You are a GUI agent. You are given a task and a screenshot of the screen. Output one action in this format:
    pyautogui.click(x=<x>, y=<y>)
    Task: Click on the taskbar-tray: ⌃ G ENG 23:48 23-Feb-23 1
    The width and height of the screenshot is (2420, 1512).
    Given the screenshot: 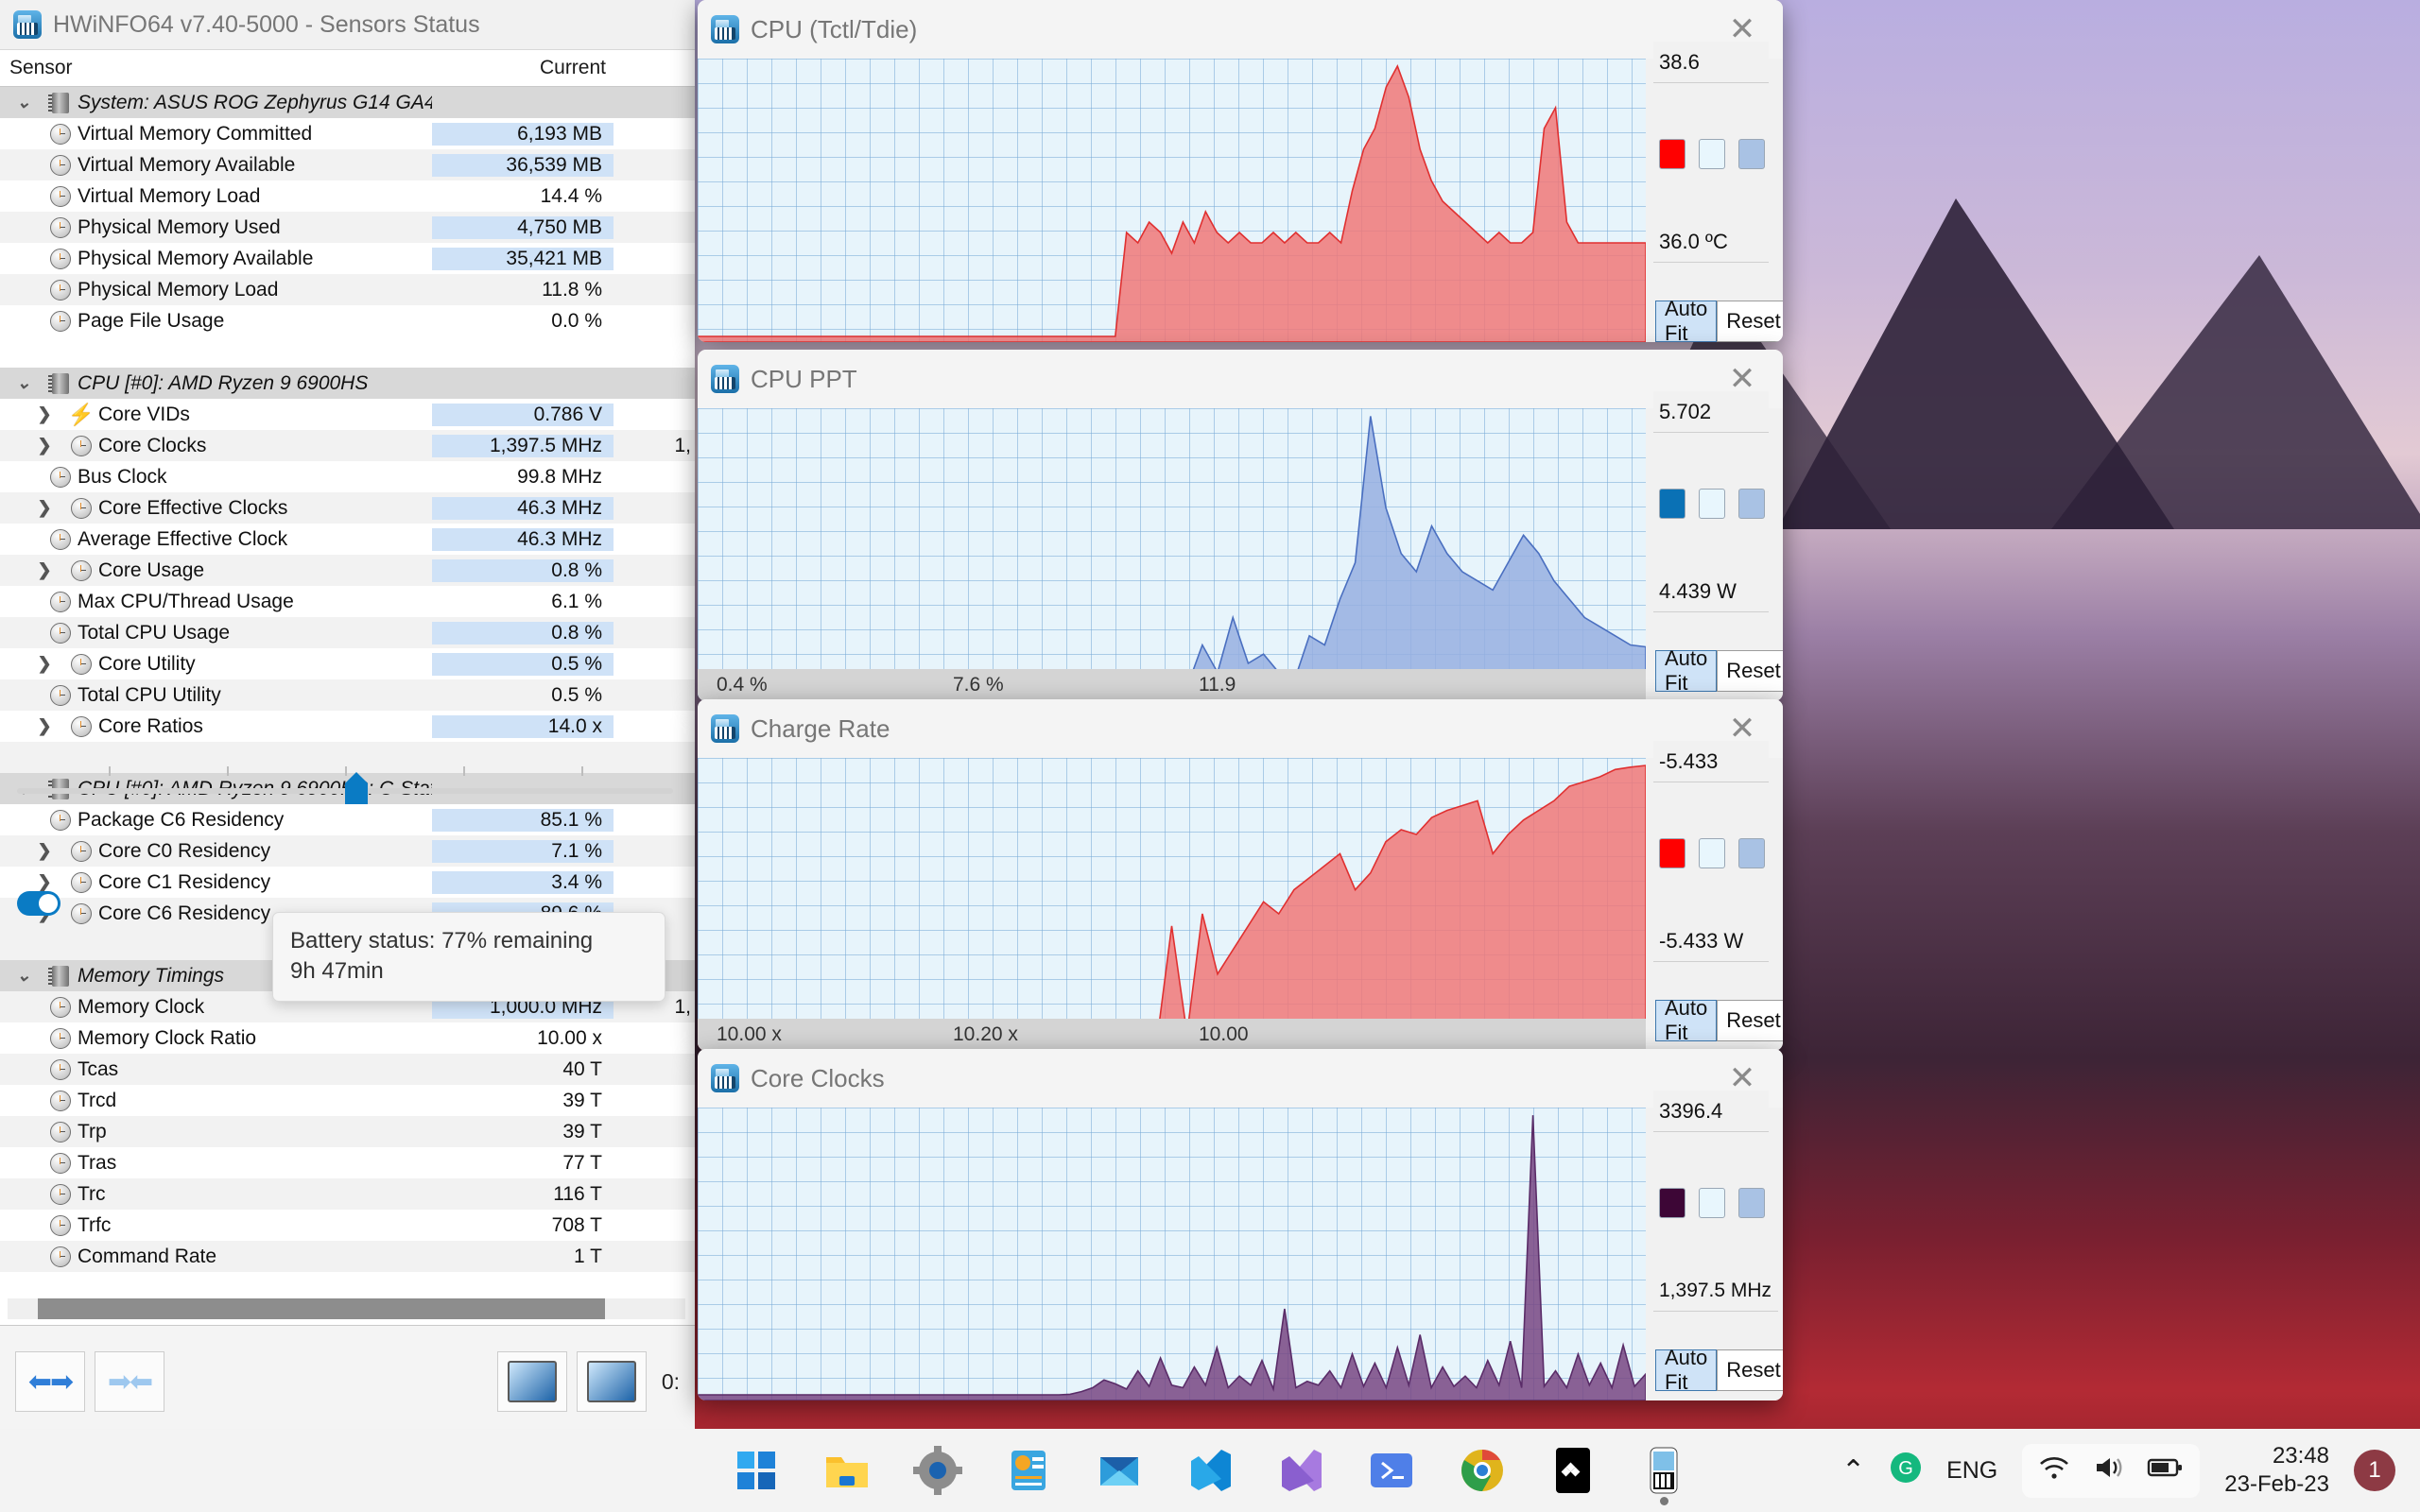 What is the action you would take?
    pyautogui.click(x=2118, y=1470)
    